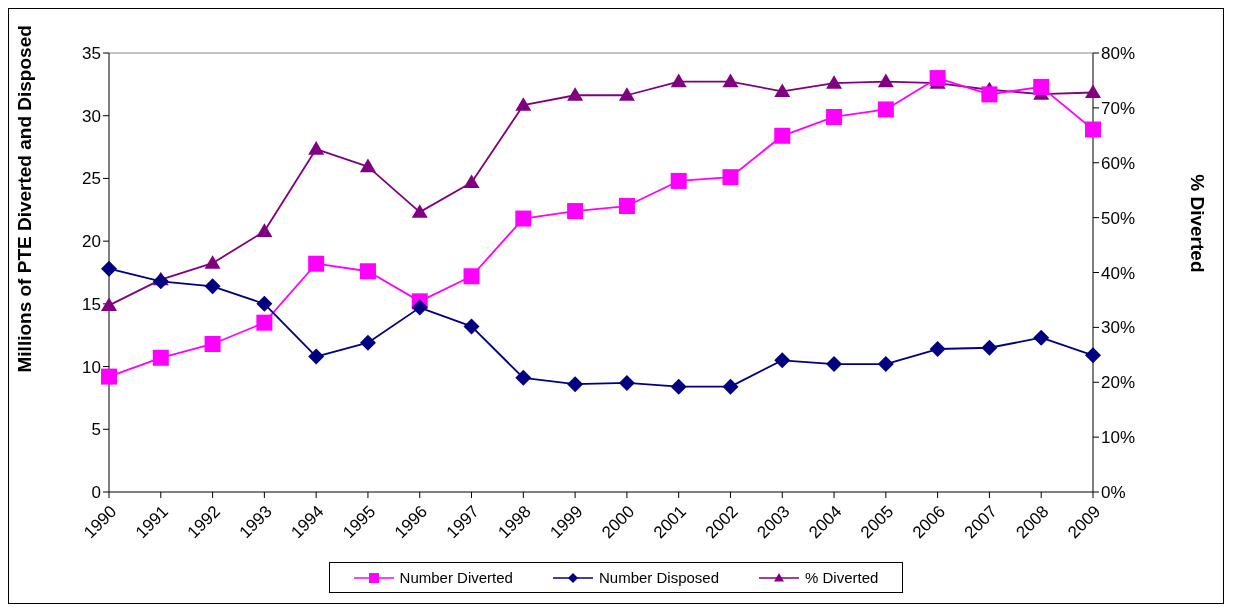  Describe the element at coordinates (1118, 108) in the screenshot. I see `y2-tick-label: 70%` at that location.